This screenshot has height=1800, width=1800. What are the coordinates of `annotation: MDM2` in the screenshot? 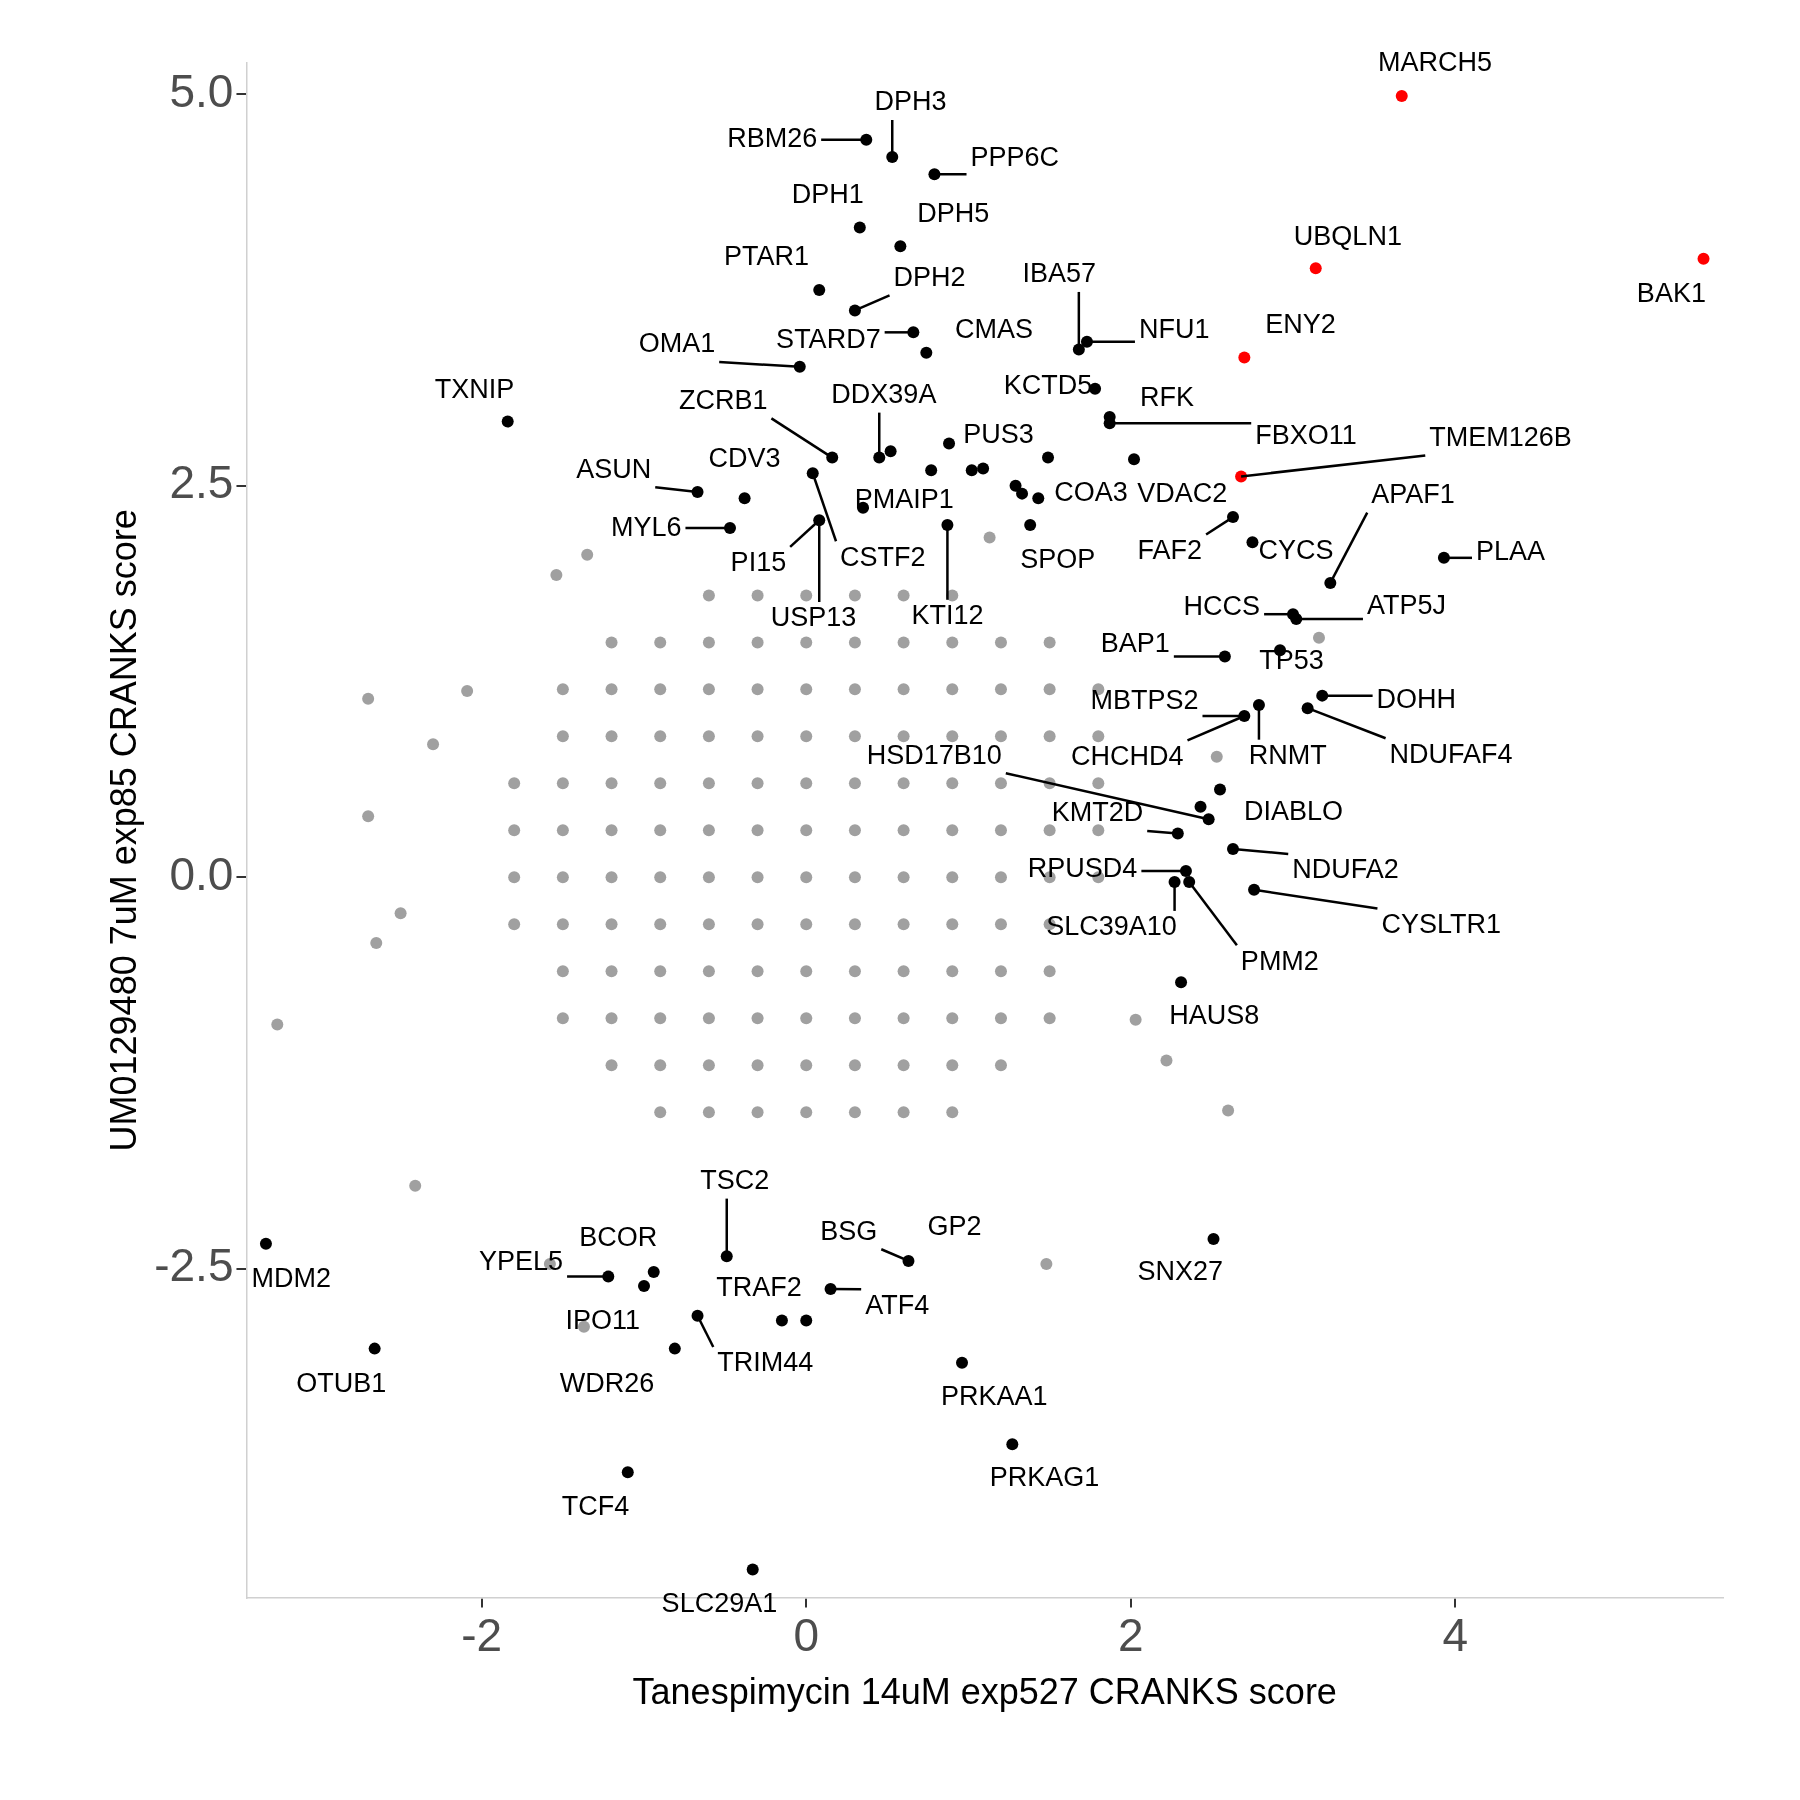 It's located at (291, 1277).